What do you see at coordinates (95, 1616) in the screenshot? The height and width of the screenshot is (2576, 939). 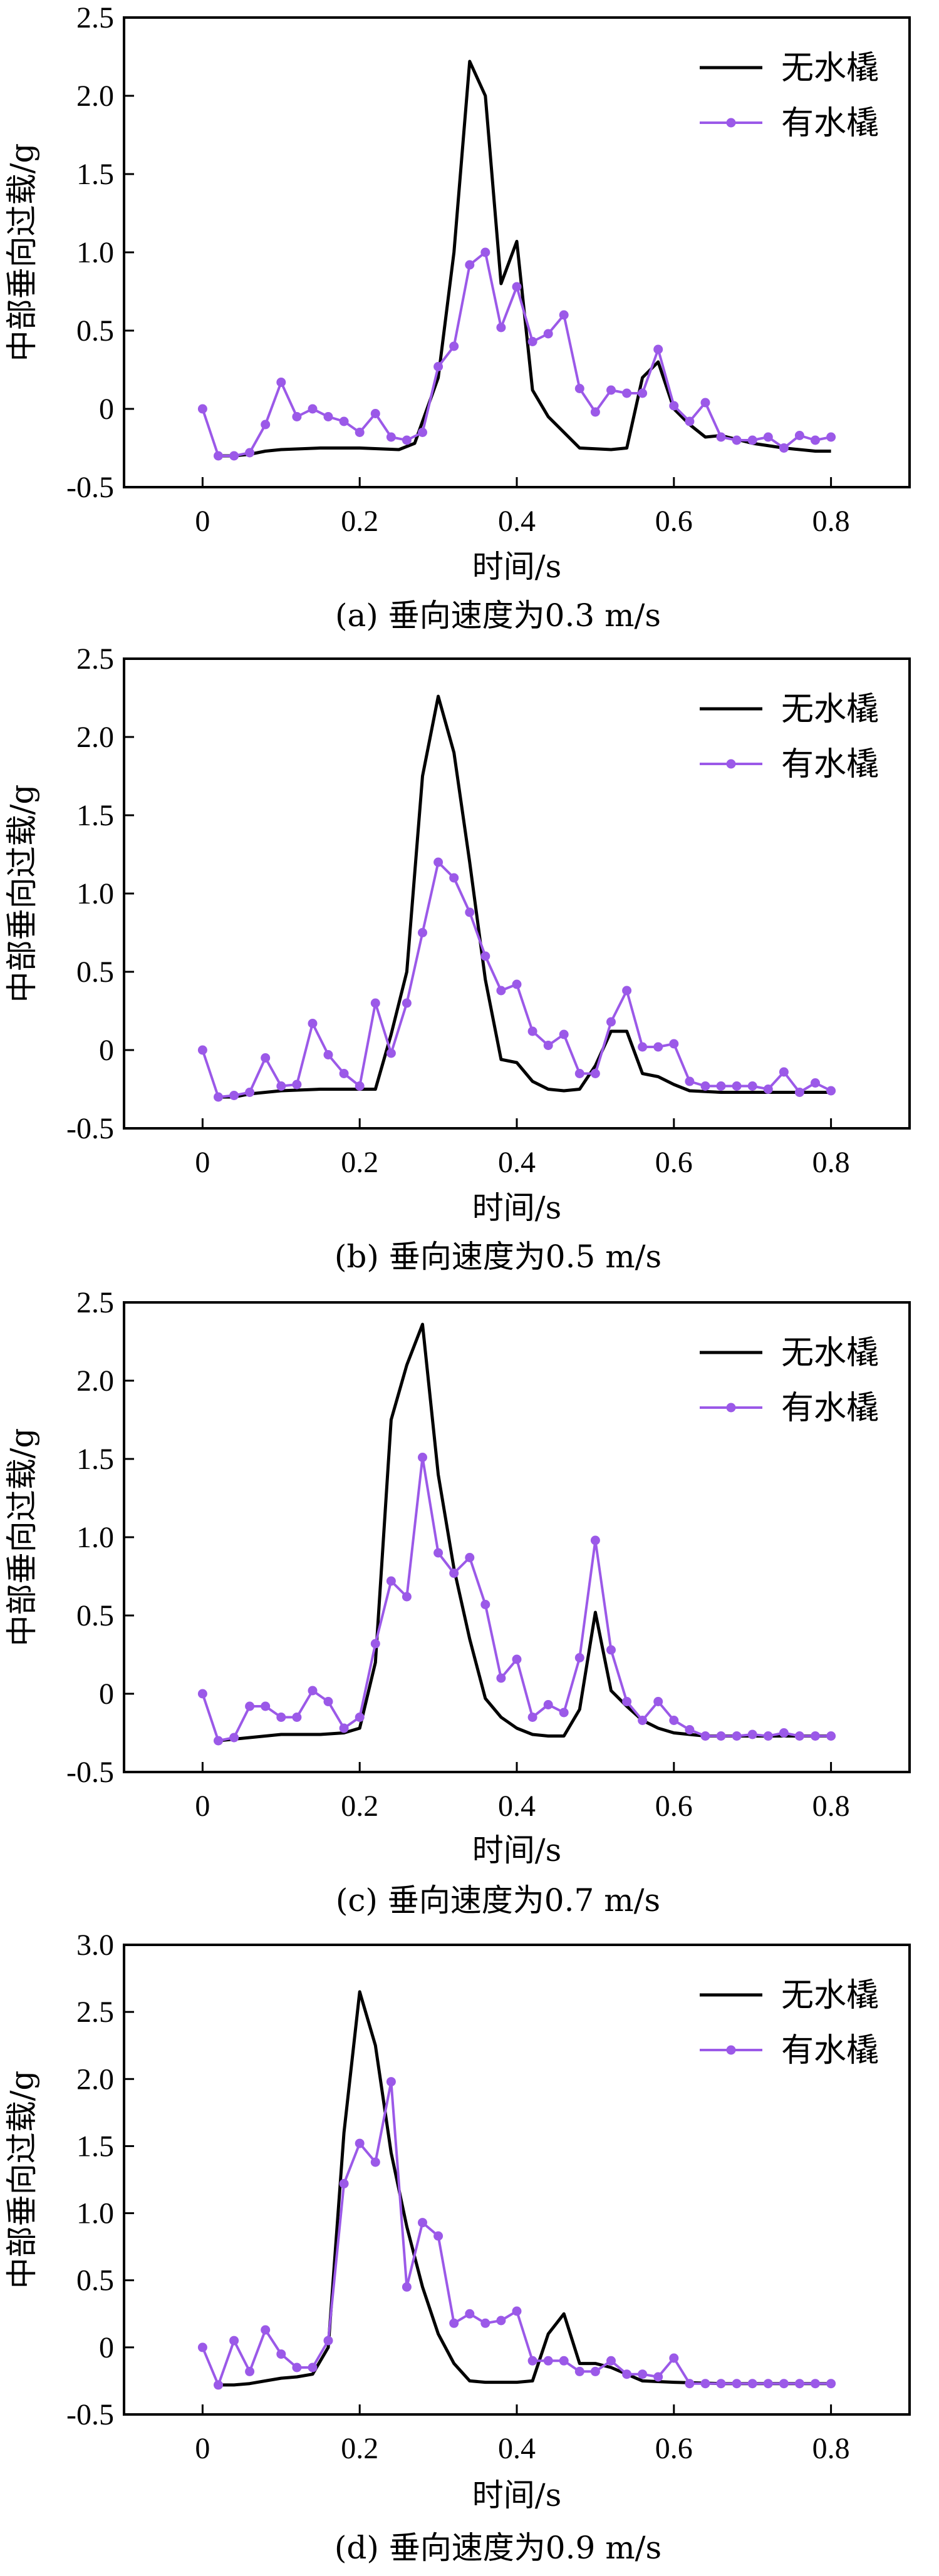 I see `y-tick-label: 0.5` at bounding box center [95, 1616].